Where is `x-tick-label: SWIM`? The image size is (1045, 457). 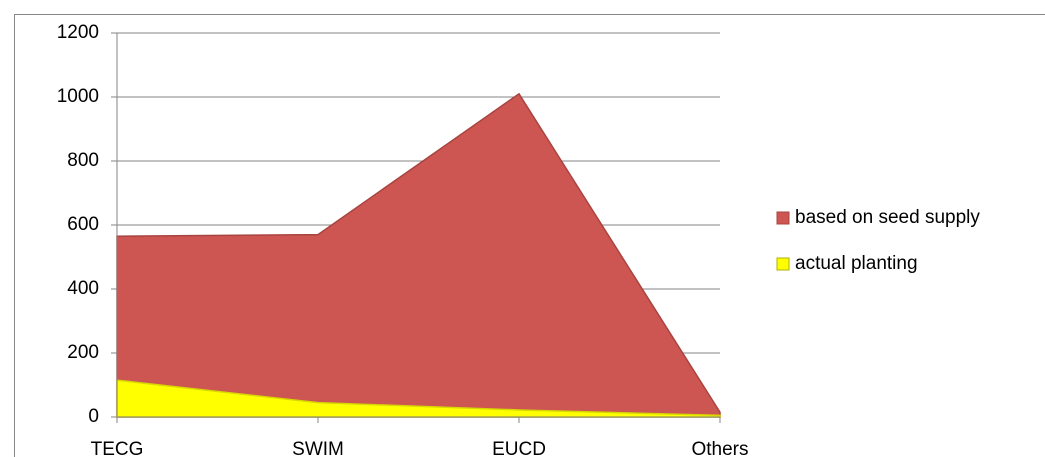 x-tick-label: SWIM is located at coordinates (318, 448).